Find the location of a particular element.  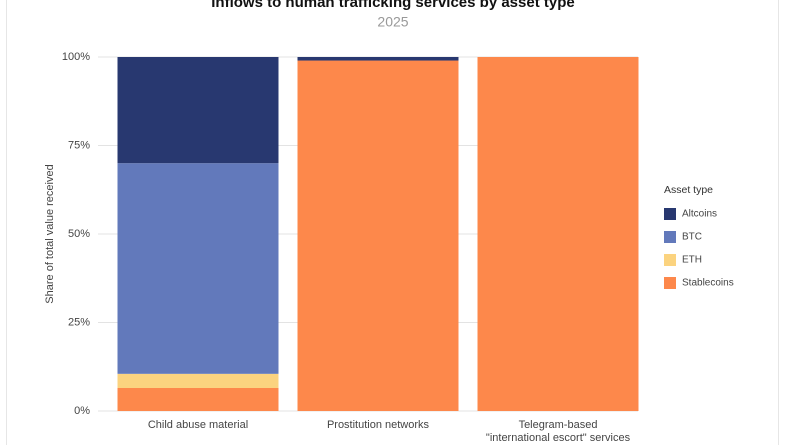

y-axis-title: Share of total value received is located at coordinates (50, 233).